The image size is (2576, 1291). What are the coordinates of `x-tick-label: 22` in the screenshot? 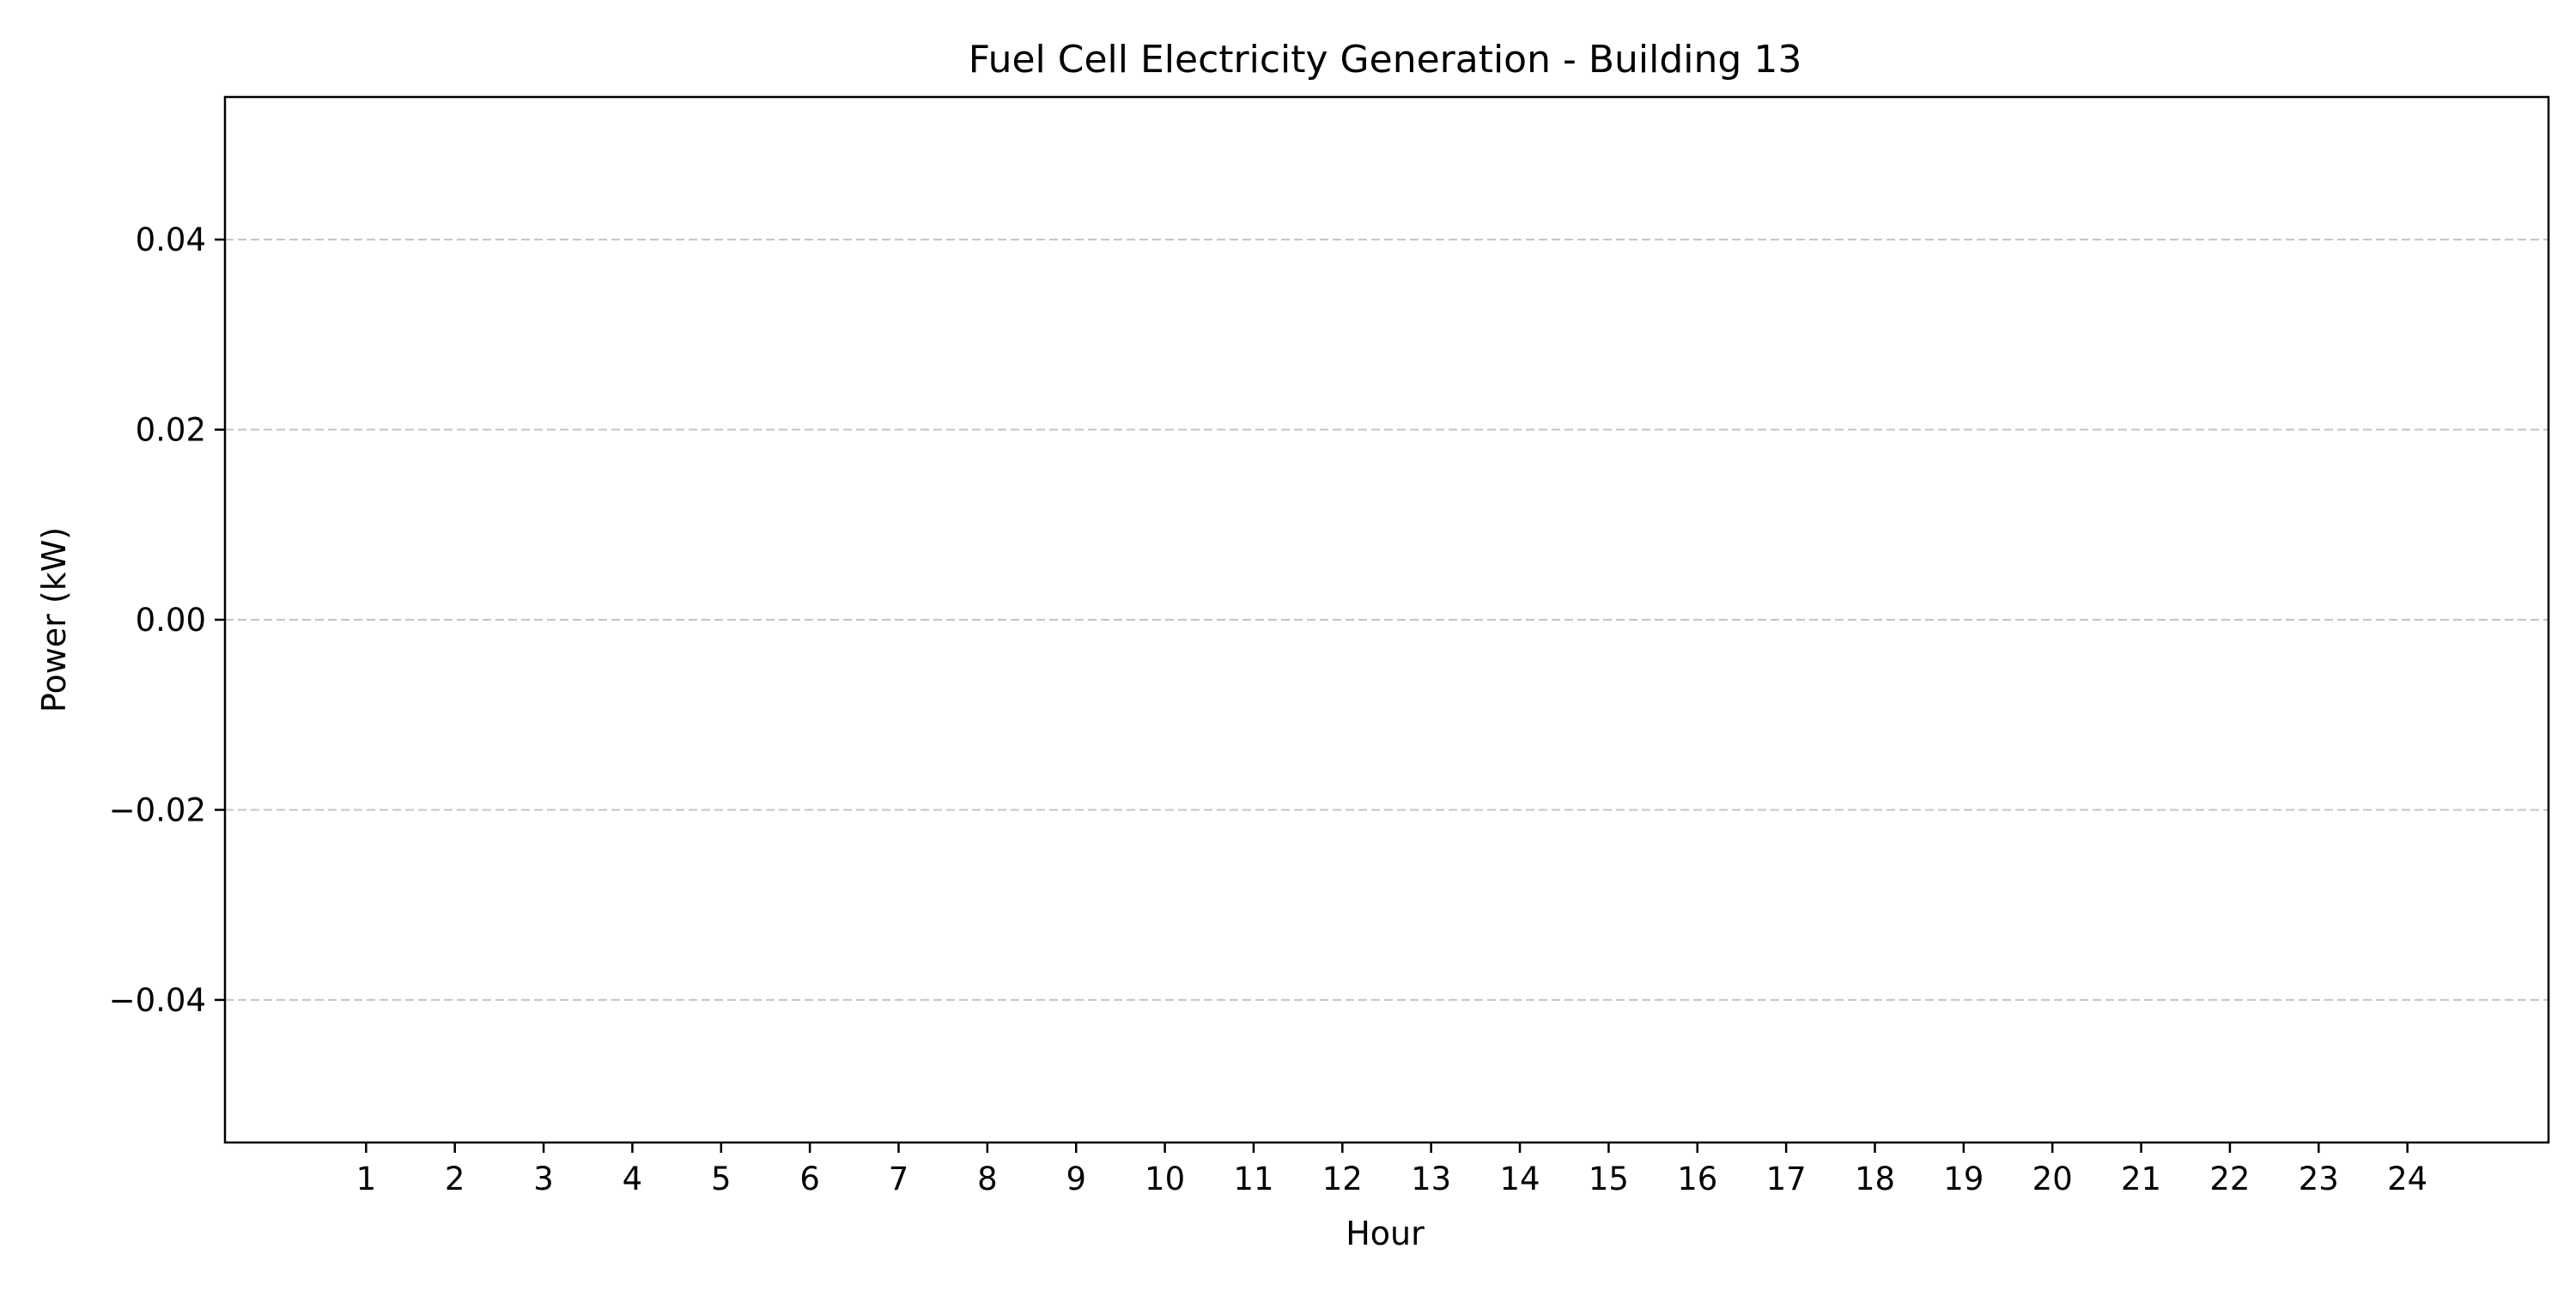 It's located at (2229, 1179).